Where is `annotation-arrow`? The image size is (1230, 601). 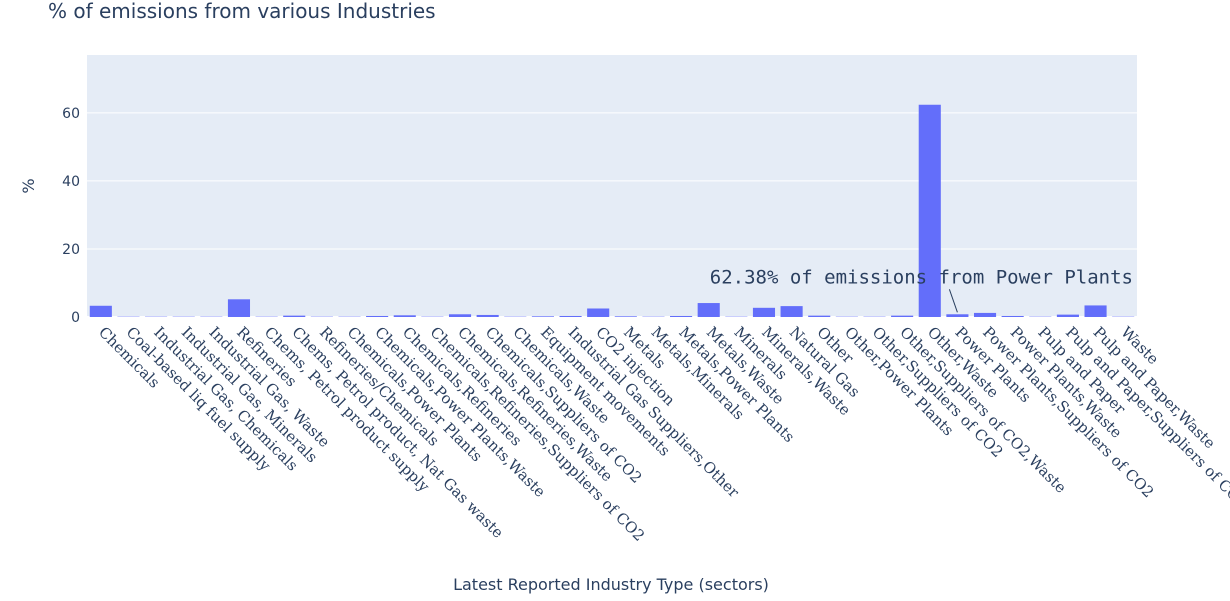 annotation-arrow is located at coordinates (953, 301).